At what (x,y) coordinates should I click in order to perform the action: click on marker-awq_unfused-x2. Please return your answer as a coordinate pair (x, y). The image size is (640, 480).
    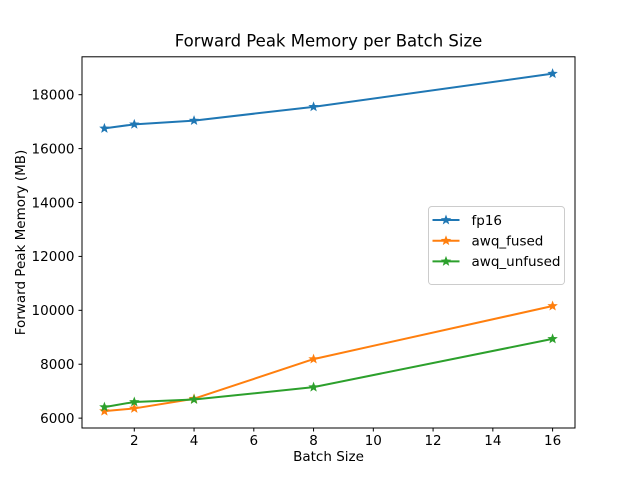
    Looking at the image, I should click on (134, 401).